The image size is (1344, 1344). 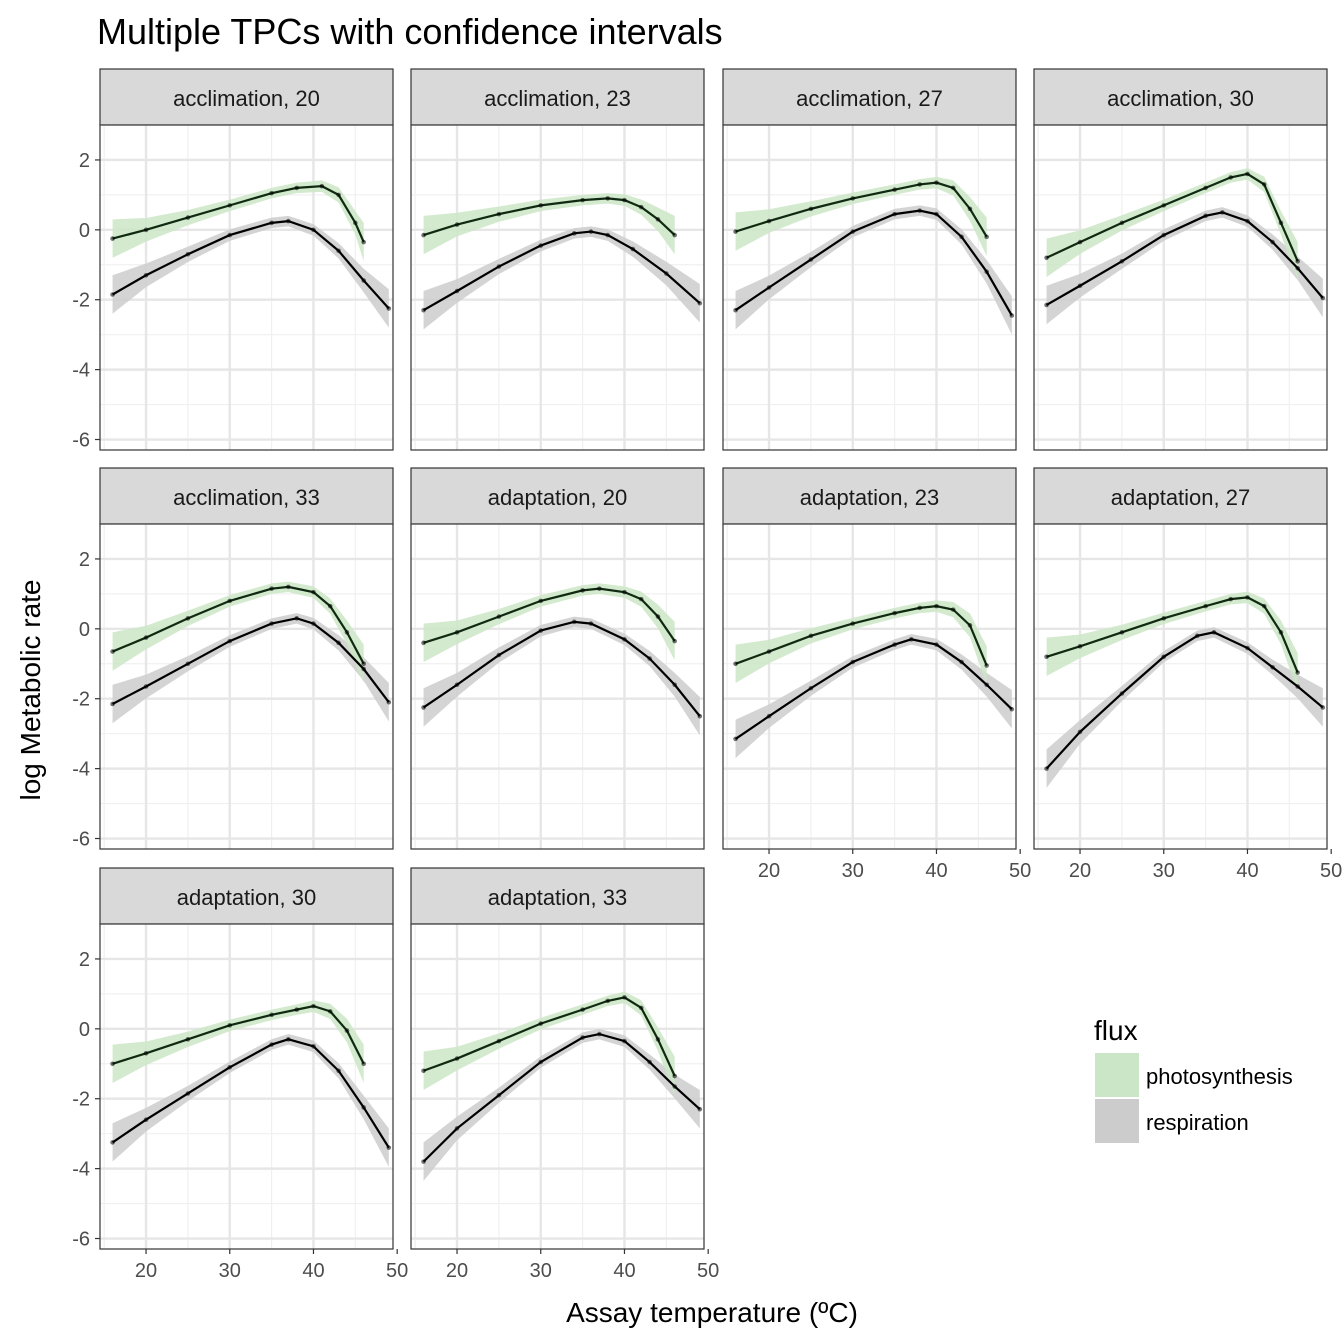 What do you see at coordinates (1180, 98) in the screenshot?
I see `facet-strip-label: acclimation, 30` at bounding box center [1180, 98].